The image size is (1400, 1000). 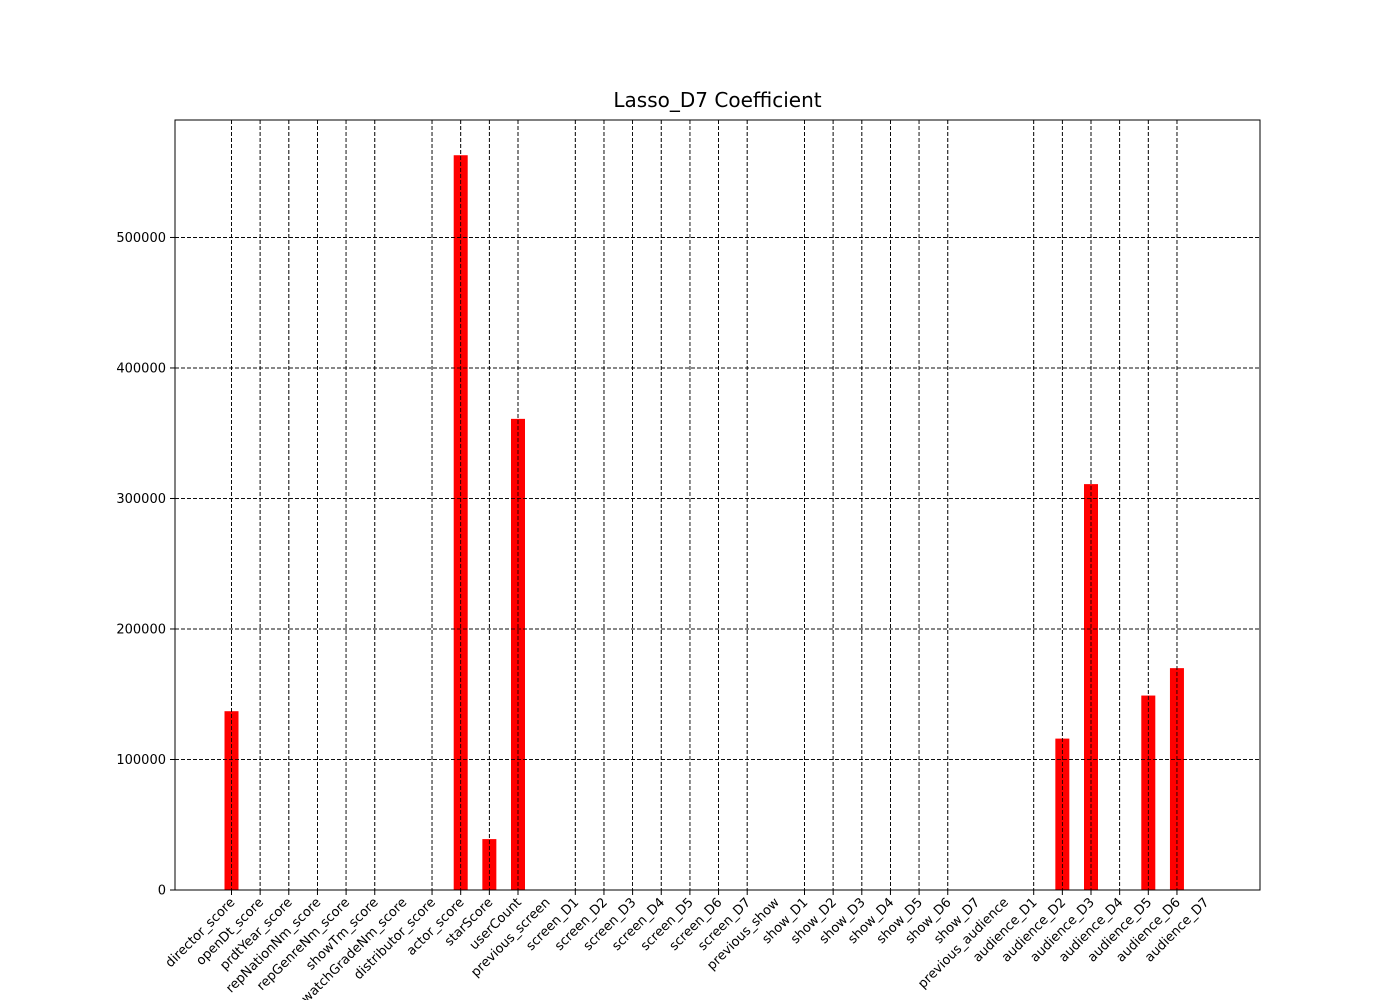 I want to click on y-tick-label: 500000, so click(x=141, y=238).